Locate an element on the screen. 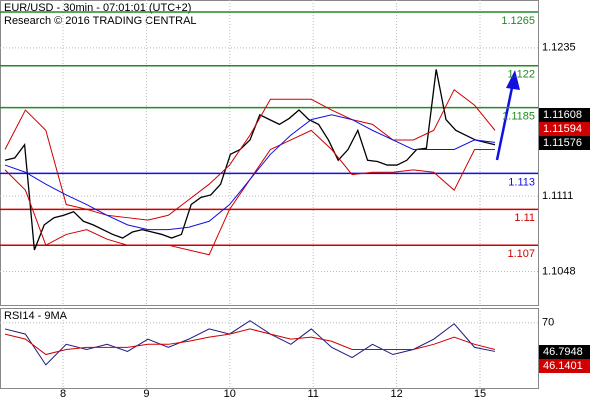 The width and height of the screenshot is (590, 400). y-tick-label: 1.1111 is located at coordinates (557, 196).